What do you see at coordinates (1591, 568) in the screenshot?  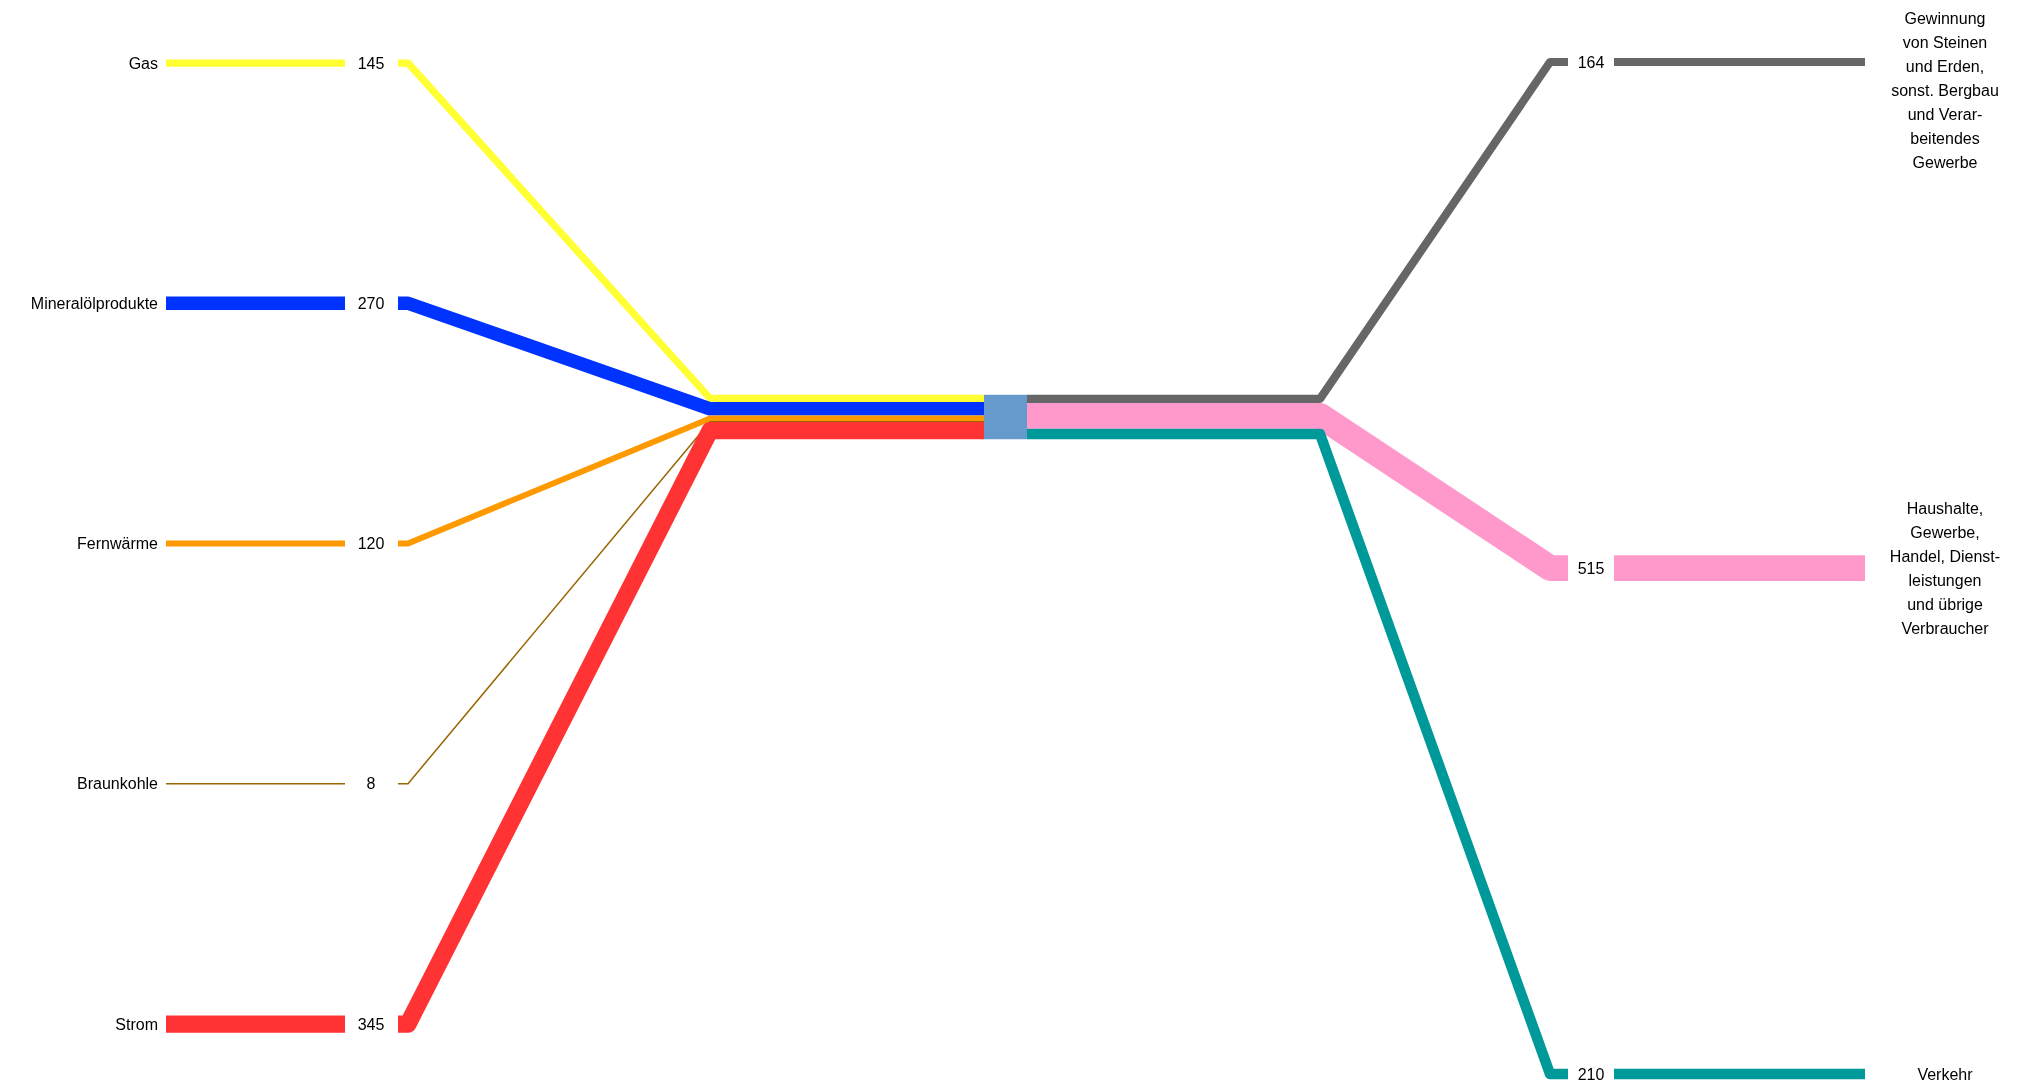 I see `data-label: 515` at bounding box center [1591, 568].